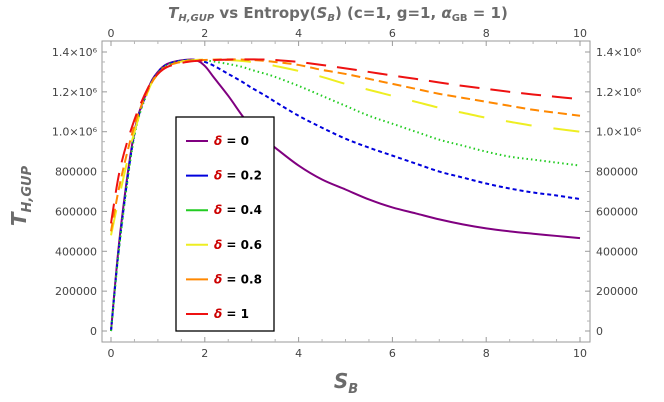 The height and width of the screenshot is (402, 664). Describe the element at coordinates (617, 251) in the screenshot. I see `y-tick-label-right: 400000` at that location.